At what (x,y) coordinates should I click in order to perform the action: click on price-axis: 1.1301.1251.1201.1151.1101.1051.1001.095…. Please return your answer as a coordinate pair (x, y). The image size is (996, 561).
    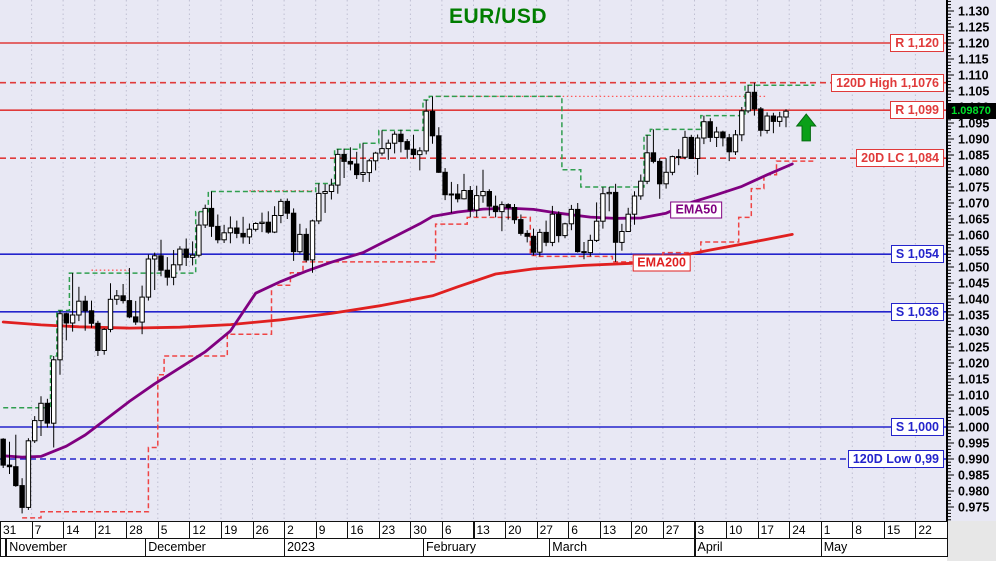
    Looking at the image, I should click on (967, 260).